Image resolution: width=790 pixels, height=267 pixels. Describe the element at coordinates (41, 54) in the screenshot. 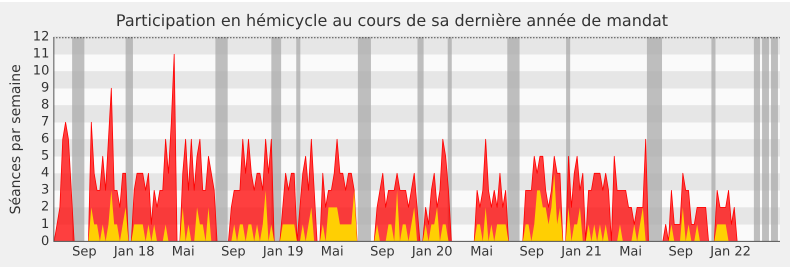

I see `y-tick-label: 11` at that location.